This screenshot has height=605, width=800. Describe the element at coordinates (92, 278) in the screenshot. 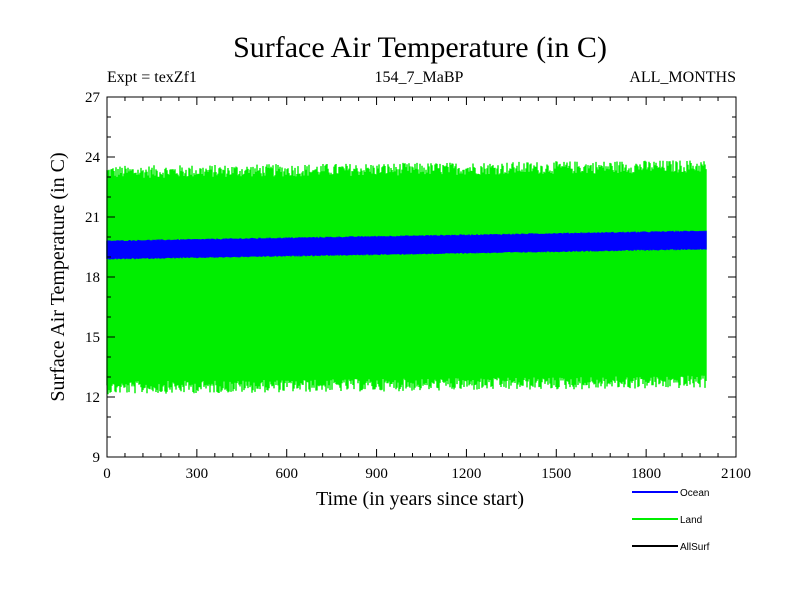

I see `y-tick-label: 18` at that location.